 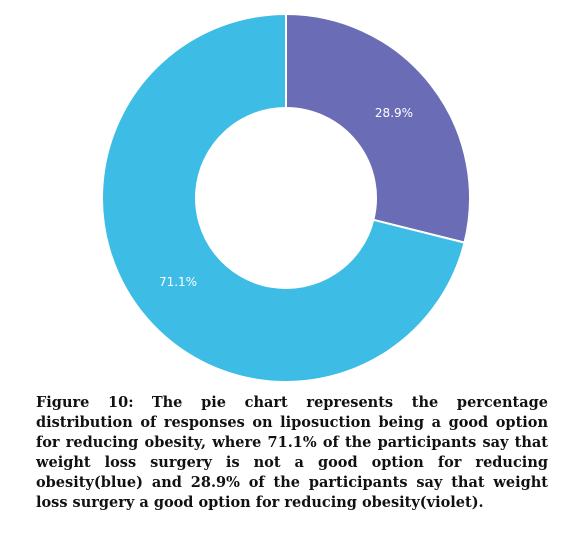 I want to click on figure-number: Figure 10:, so click(x=85, y=402).